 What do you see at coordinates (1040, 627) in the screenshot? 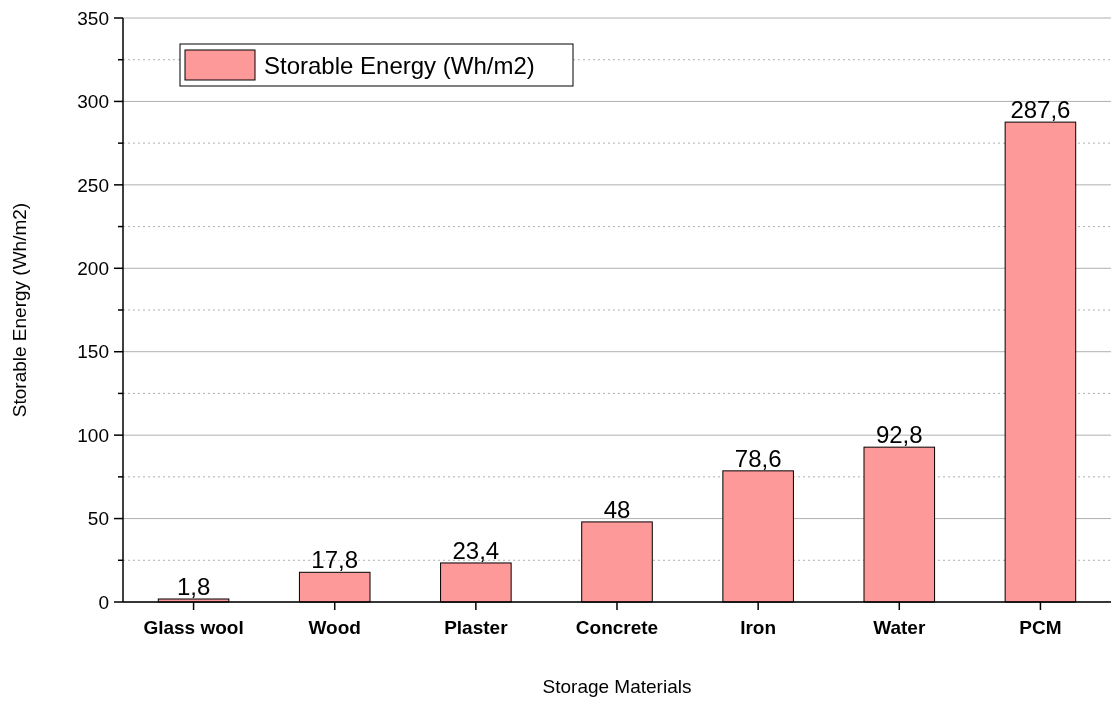
I see `x-tick-label: PCM` at bounding box center [1040, 627].